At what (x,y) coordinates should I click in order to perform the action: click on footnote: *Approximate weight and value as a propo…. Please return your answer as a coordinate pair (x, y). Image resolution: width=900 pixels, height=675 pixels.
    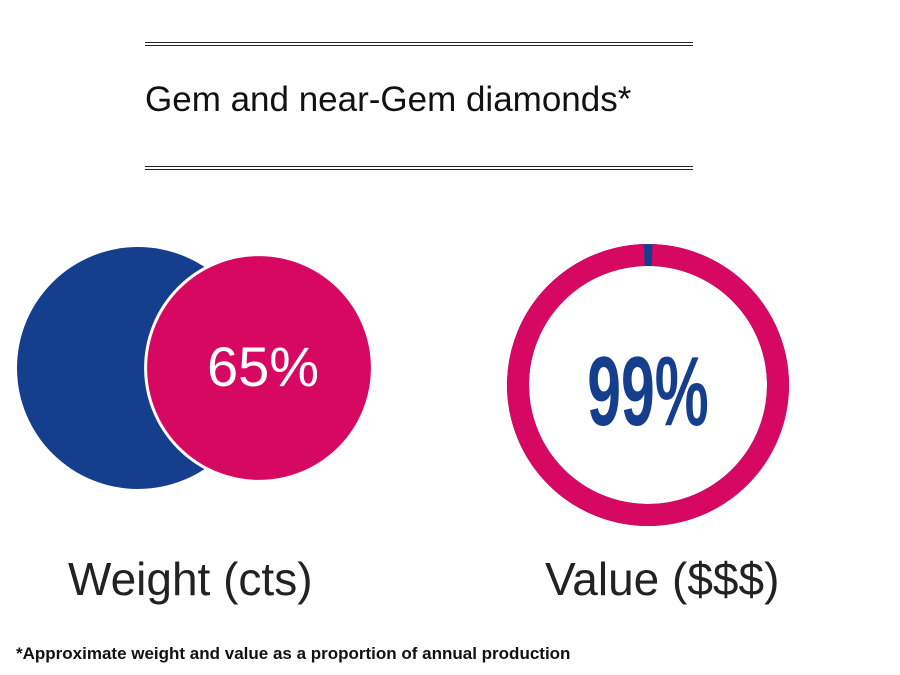
    Looking at the image, I should click on (293, 653).